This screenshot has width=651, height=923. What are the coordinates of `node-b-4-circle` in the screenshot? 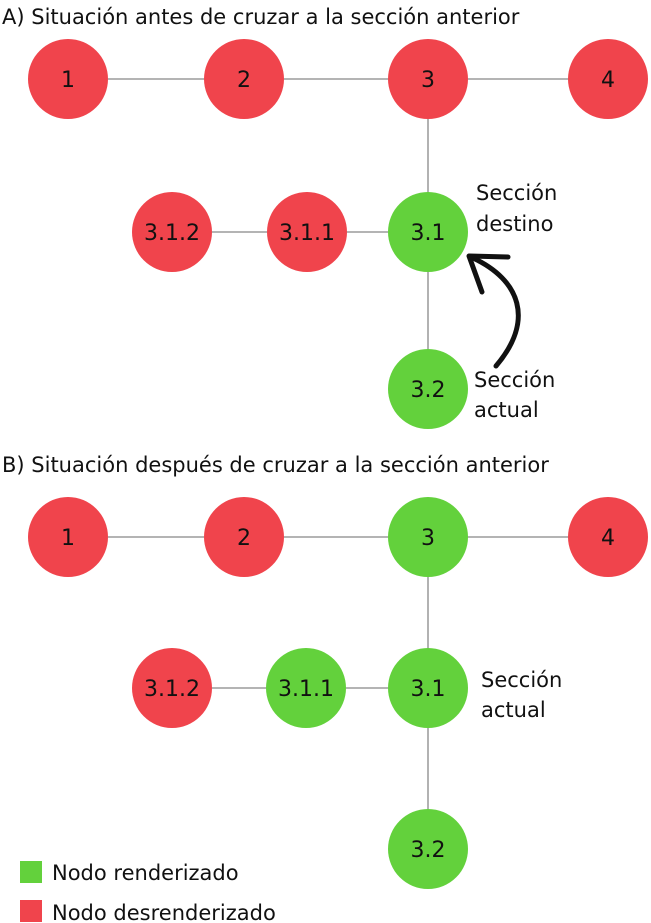 It's located at (608, 537).